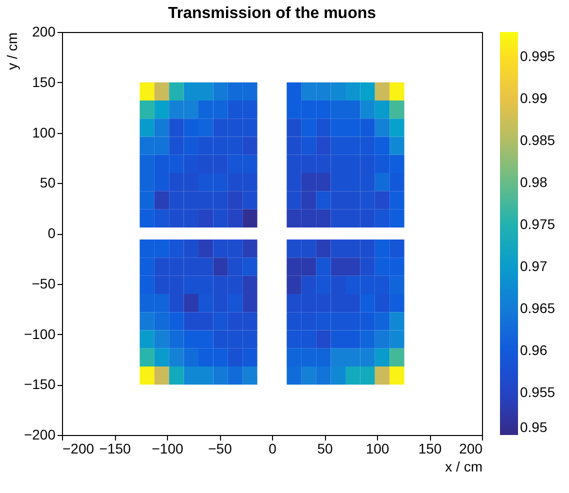 The image size is (569, 493). What do you see at coordinates (220, 448) in the screenshot?
I see `x-tick-label: −50` at bounding box center [220, 448].